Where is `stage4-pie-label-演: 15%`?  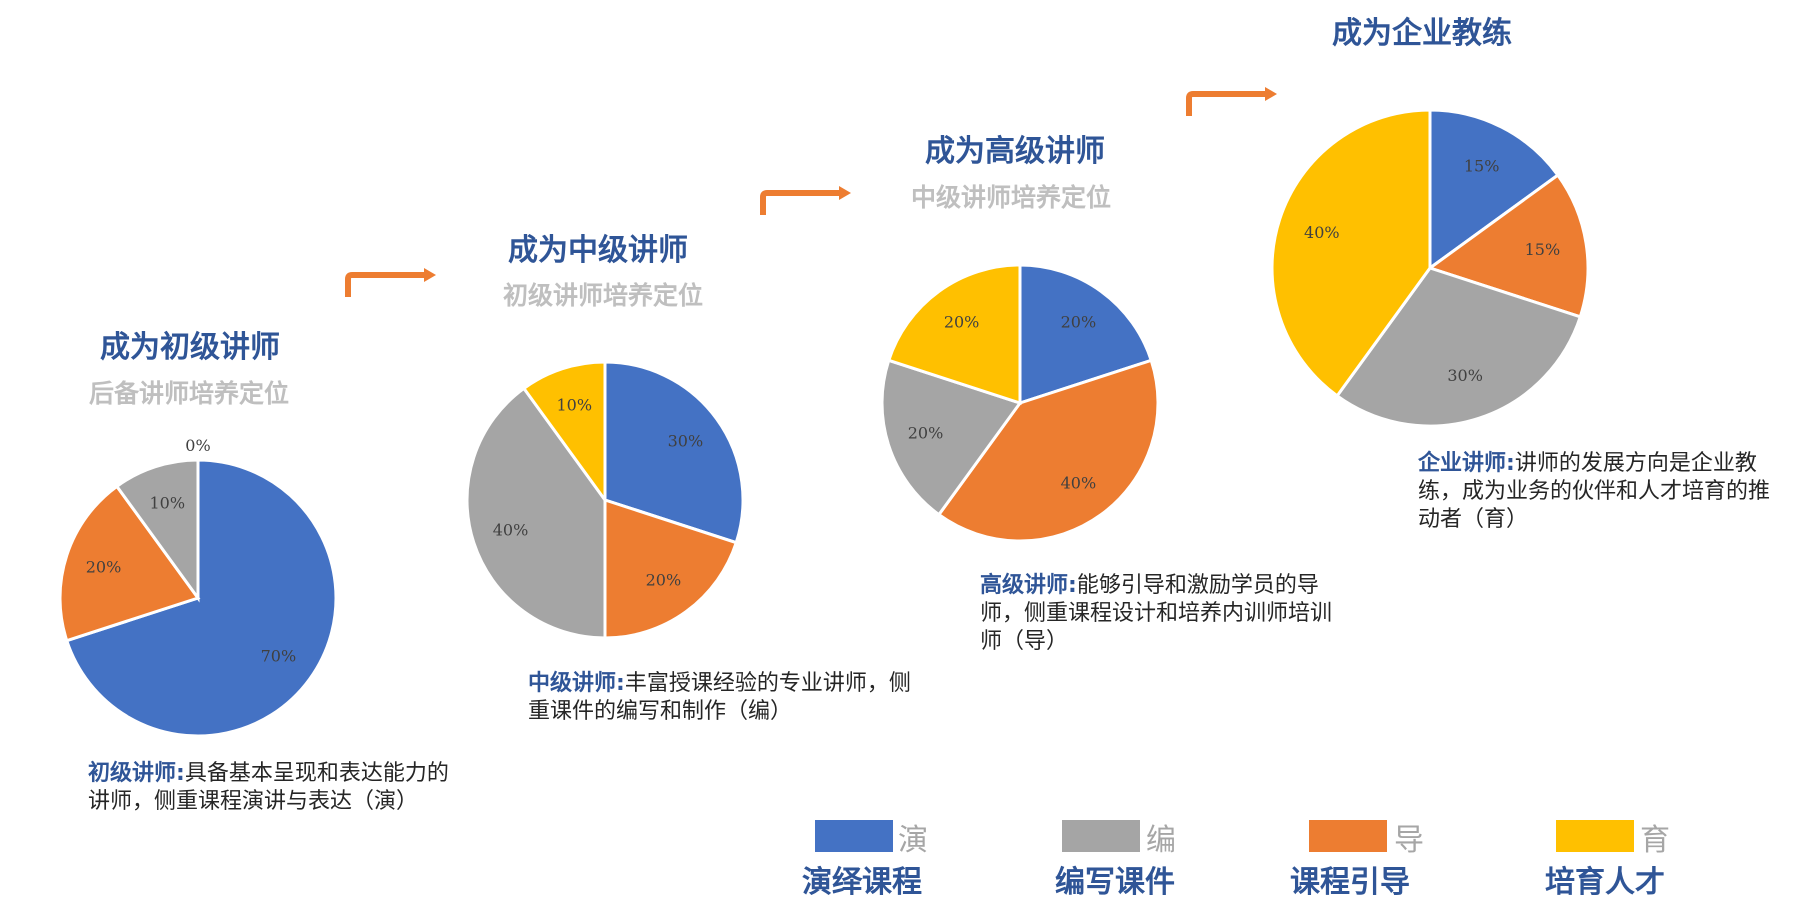
stage4-pie-label-演: 15% is located at coordinates (1482, 166).